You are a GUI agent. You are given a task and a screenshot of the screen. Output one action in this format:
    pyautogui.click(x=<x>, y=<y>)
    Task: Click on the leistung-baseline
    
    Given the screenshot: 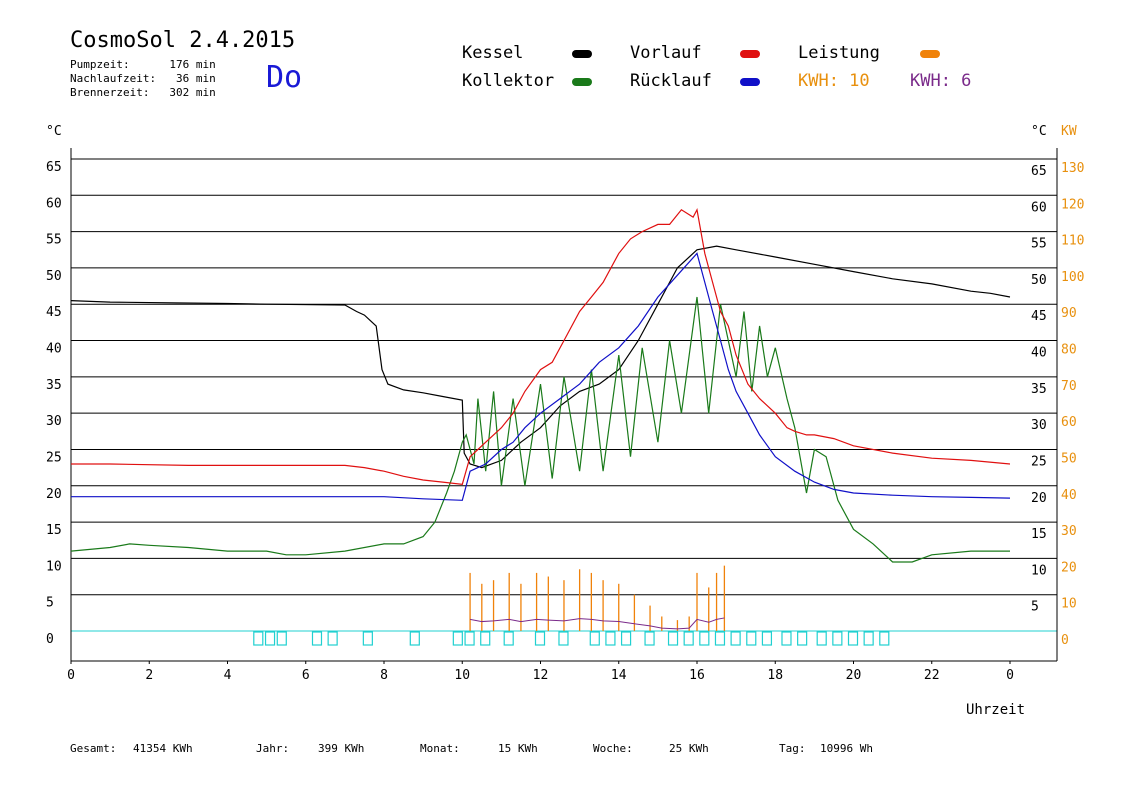 What is the action you would take?
    pyautogui.click(x=597, y=623)
    